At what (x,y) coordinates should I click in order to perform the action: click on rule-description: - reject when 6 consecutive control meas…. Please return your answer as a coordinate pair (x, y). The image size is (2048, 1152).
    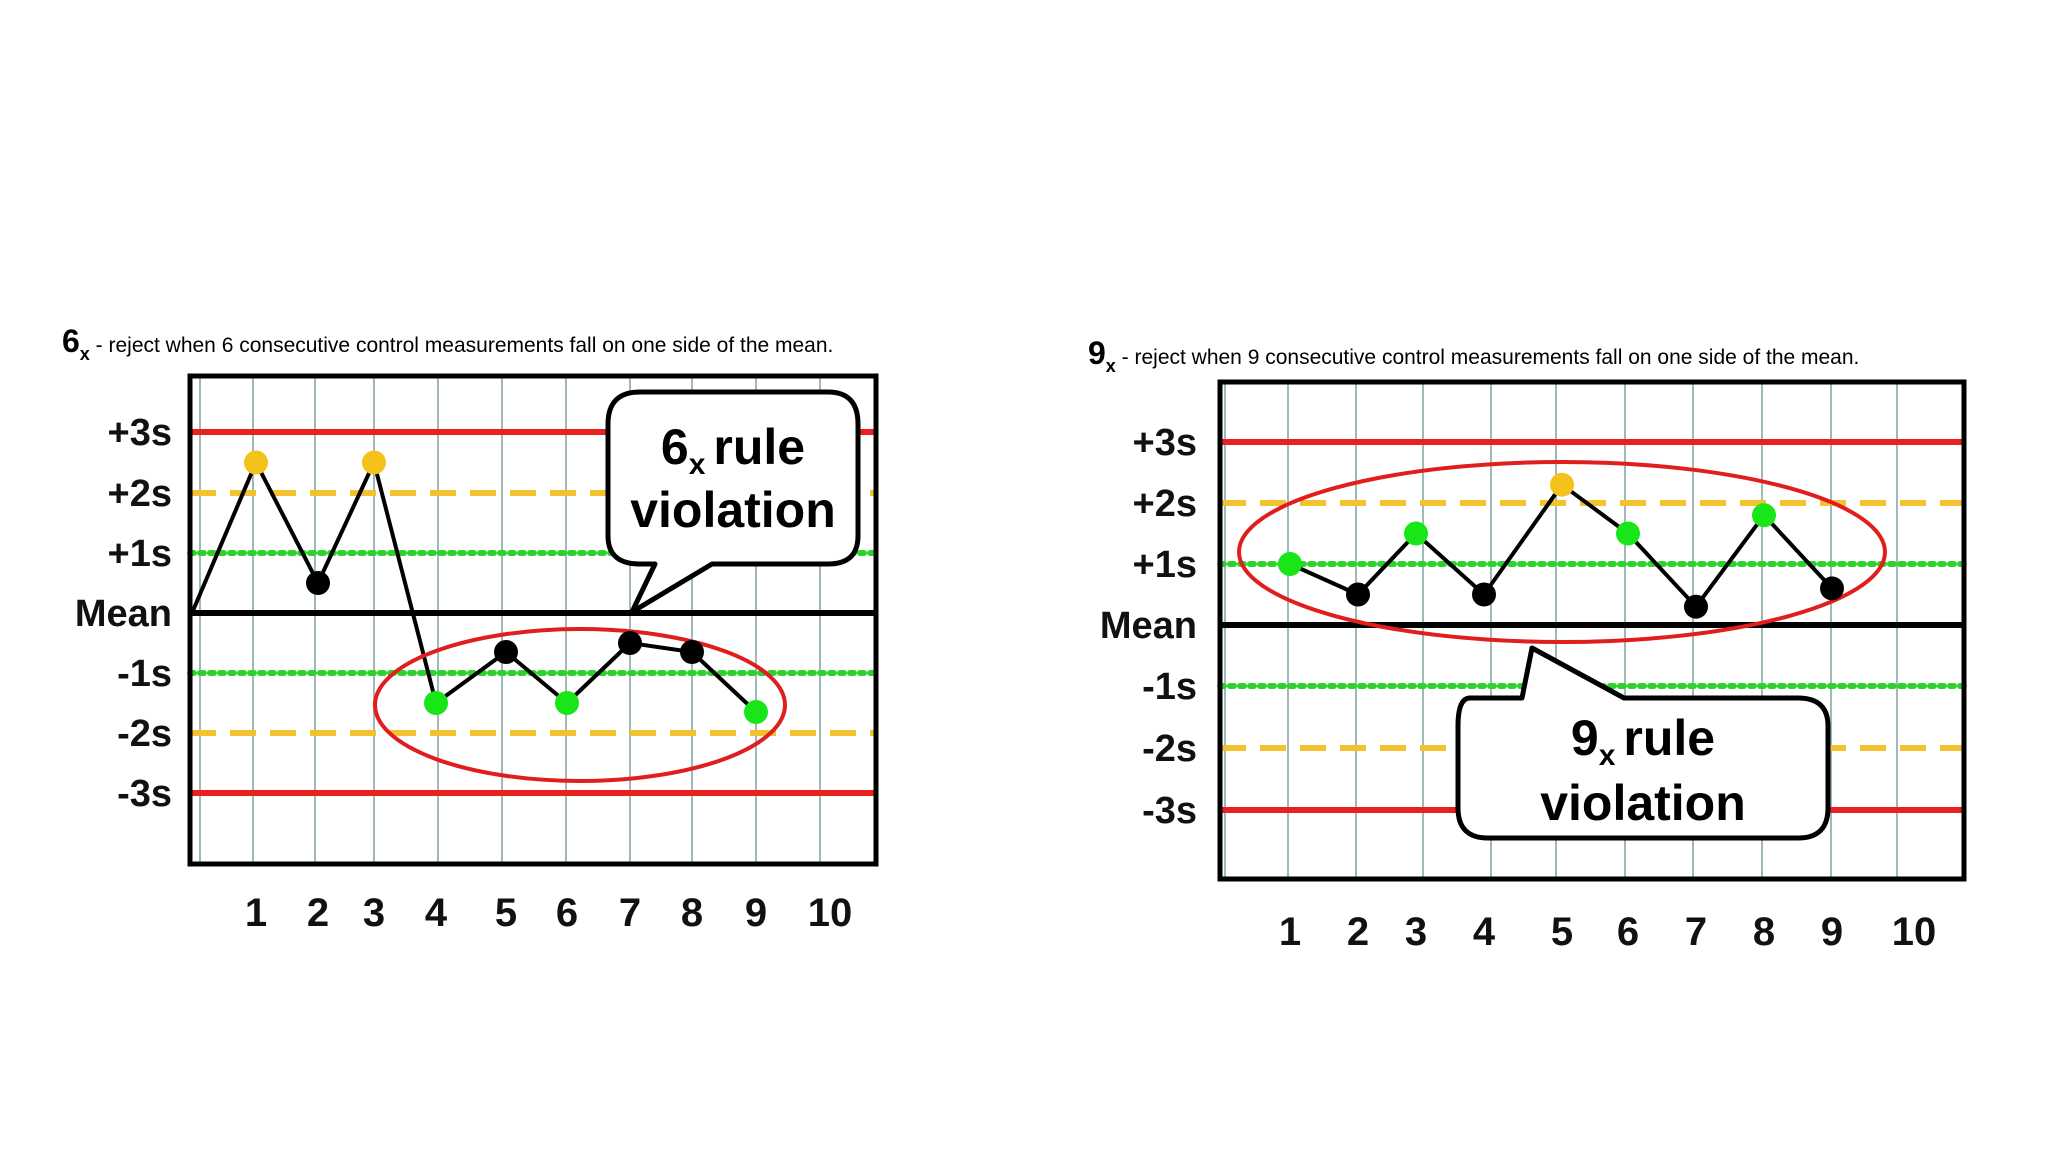
    Looking at the image, I should click on (462, 345).